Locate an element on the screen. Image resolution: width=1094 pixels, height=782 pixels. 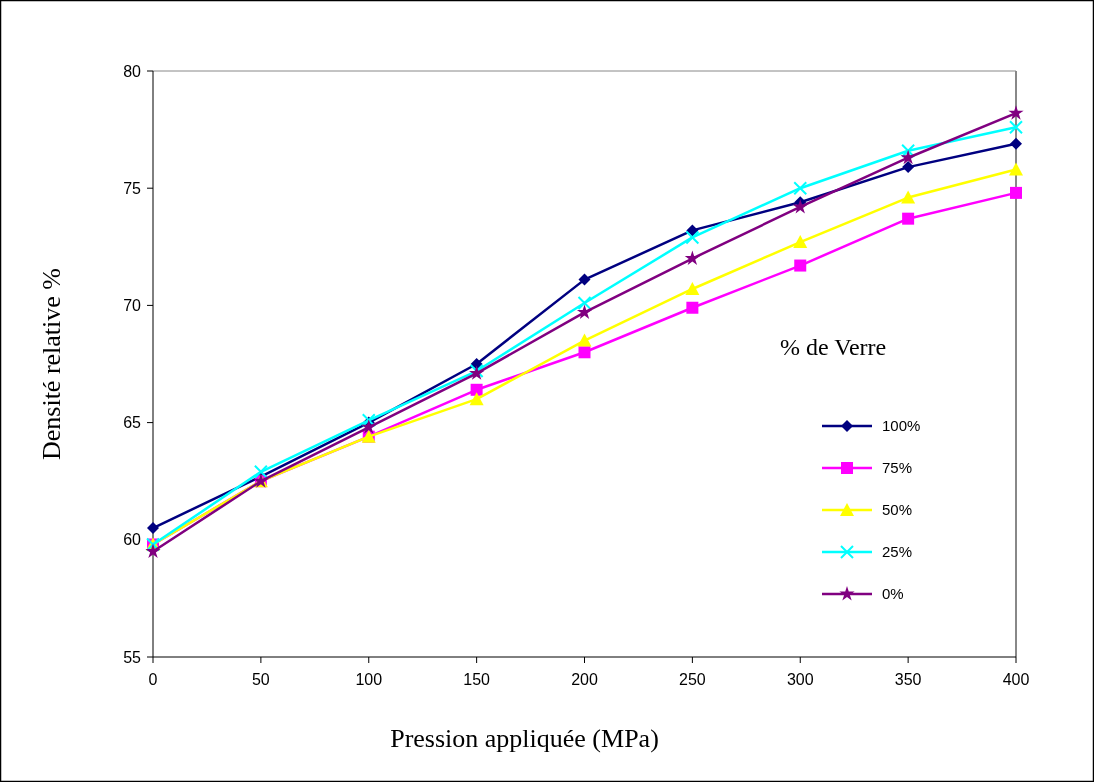
x-tick-label: 350 is located at coordinates (908, 679).